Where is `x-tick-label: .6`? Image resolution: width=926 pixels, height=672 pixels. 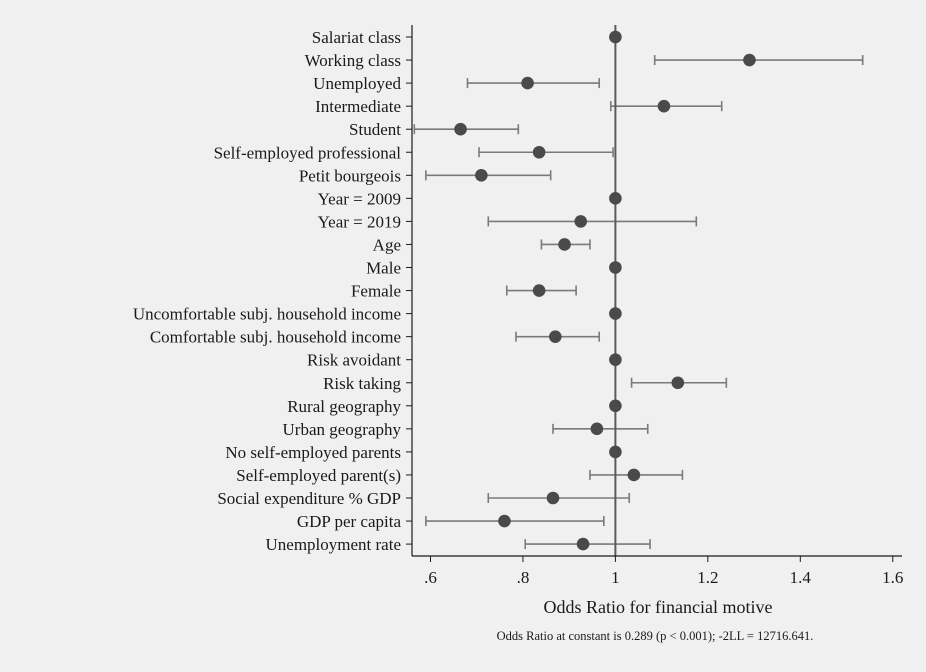 x-tick-label: .6 is located at coordinates (430, 577).